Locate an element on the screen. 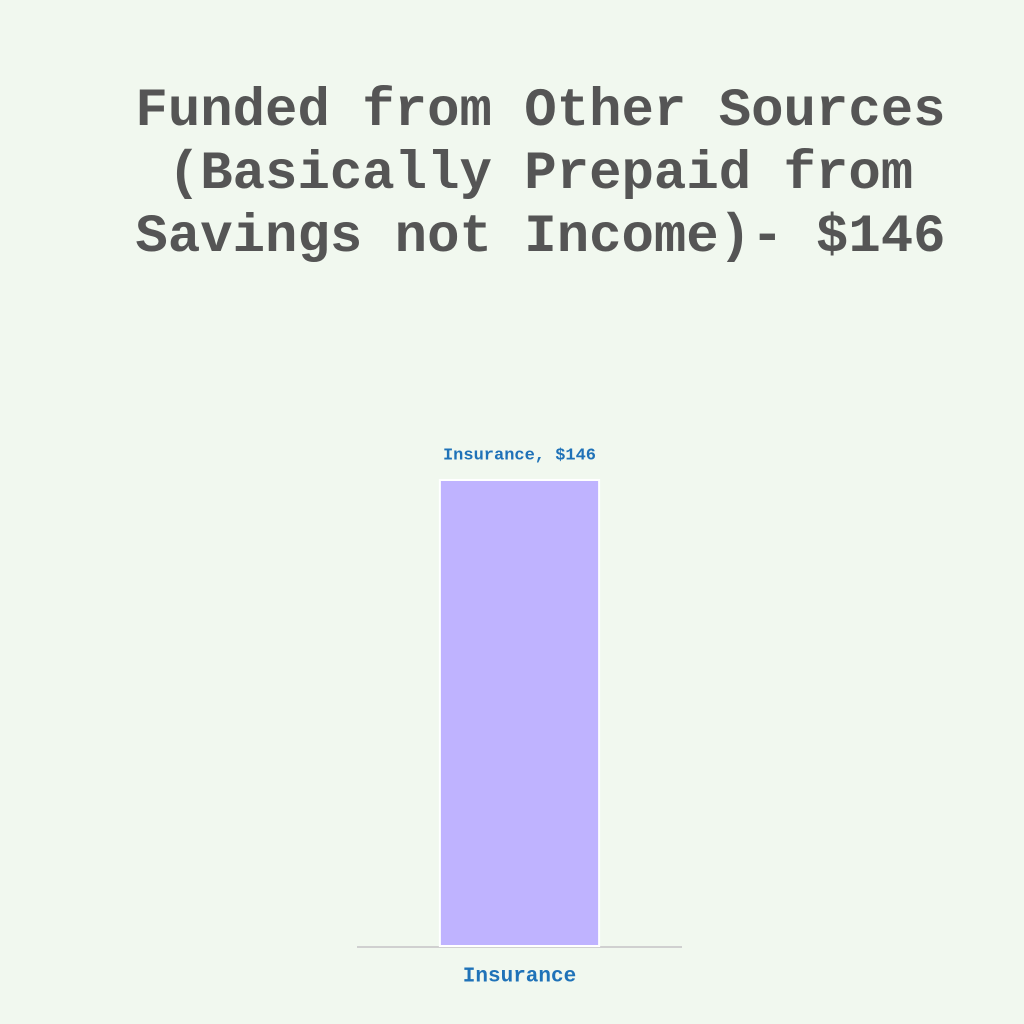 This screenshot has height=1024, width=1024. bar is located at coordinates (519, 713).